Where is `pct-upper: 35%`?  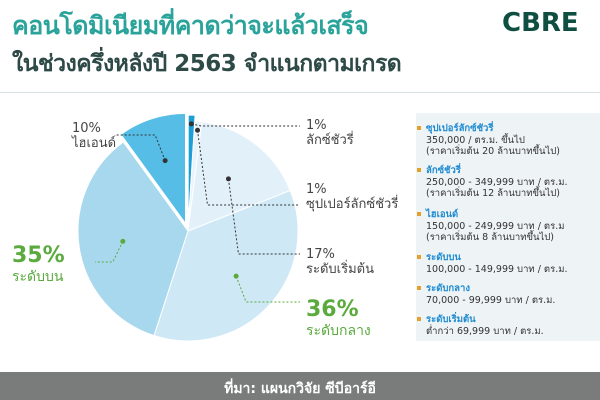
pct-upper: 35% is located at coordinates (38, 255).